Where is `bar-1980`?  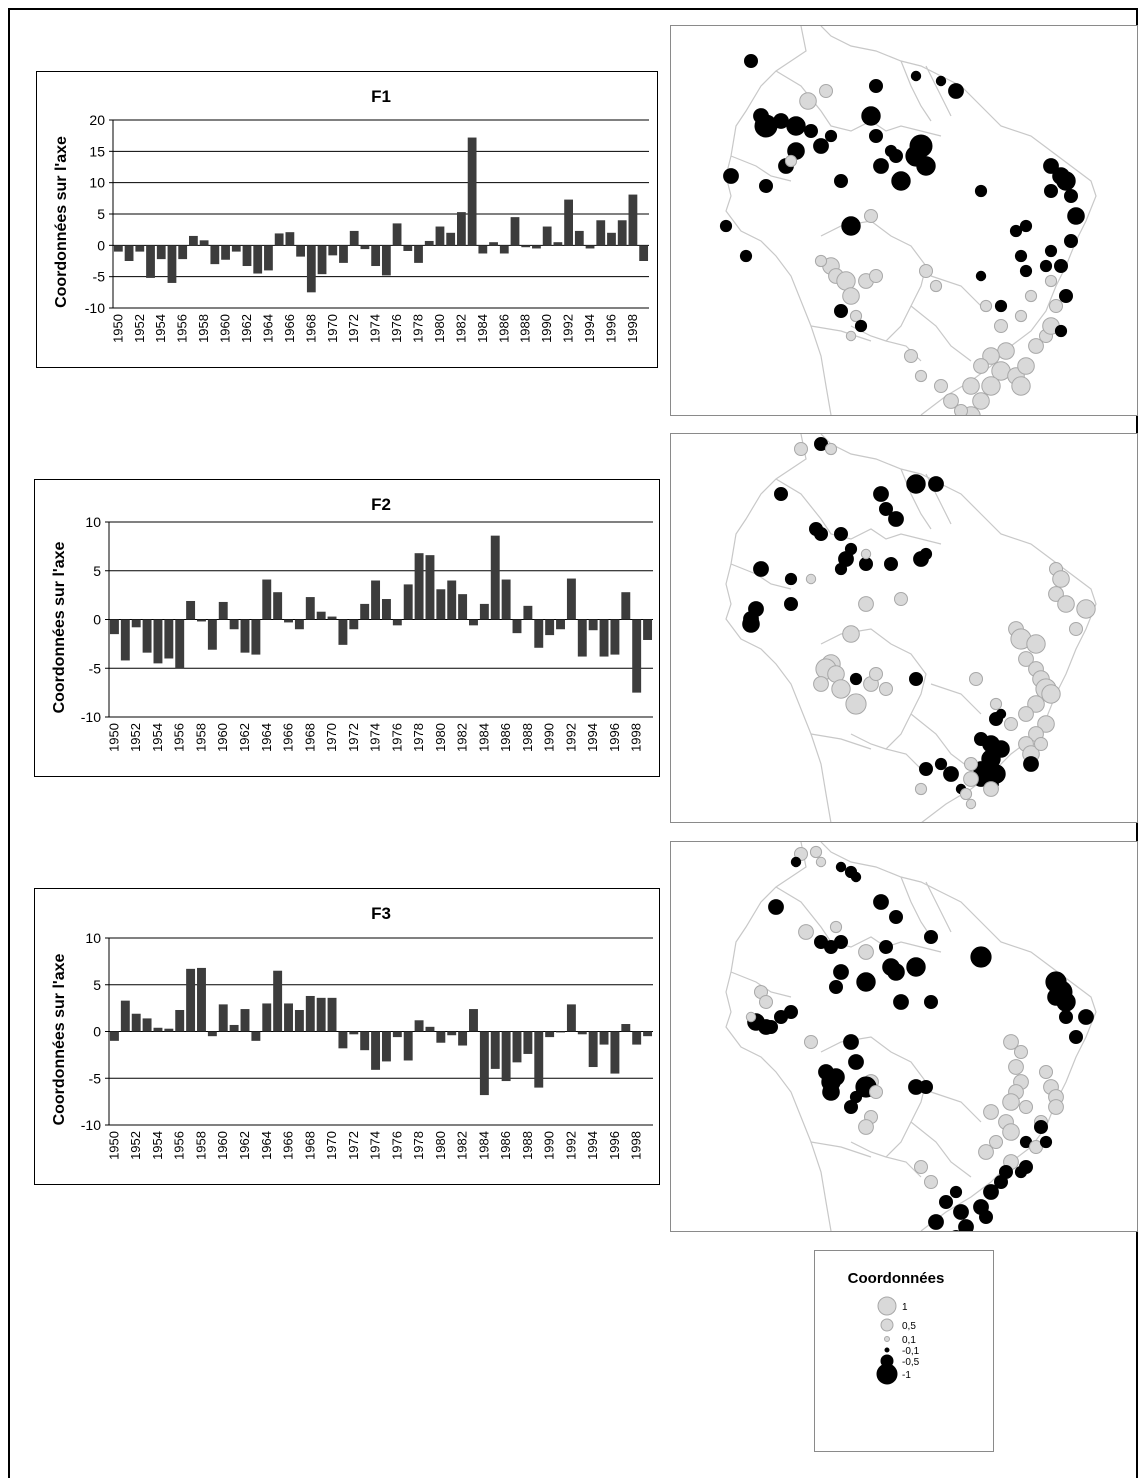
bar-1980 is located at coordinates (441, 604).